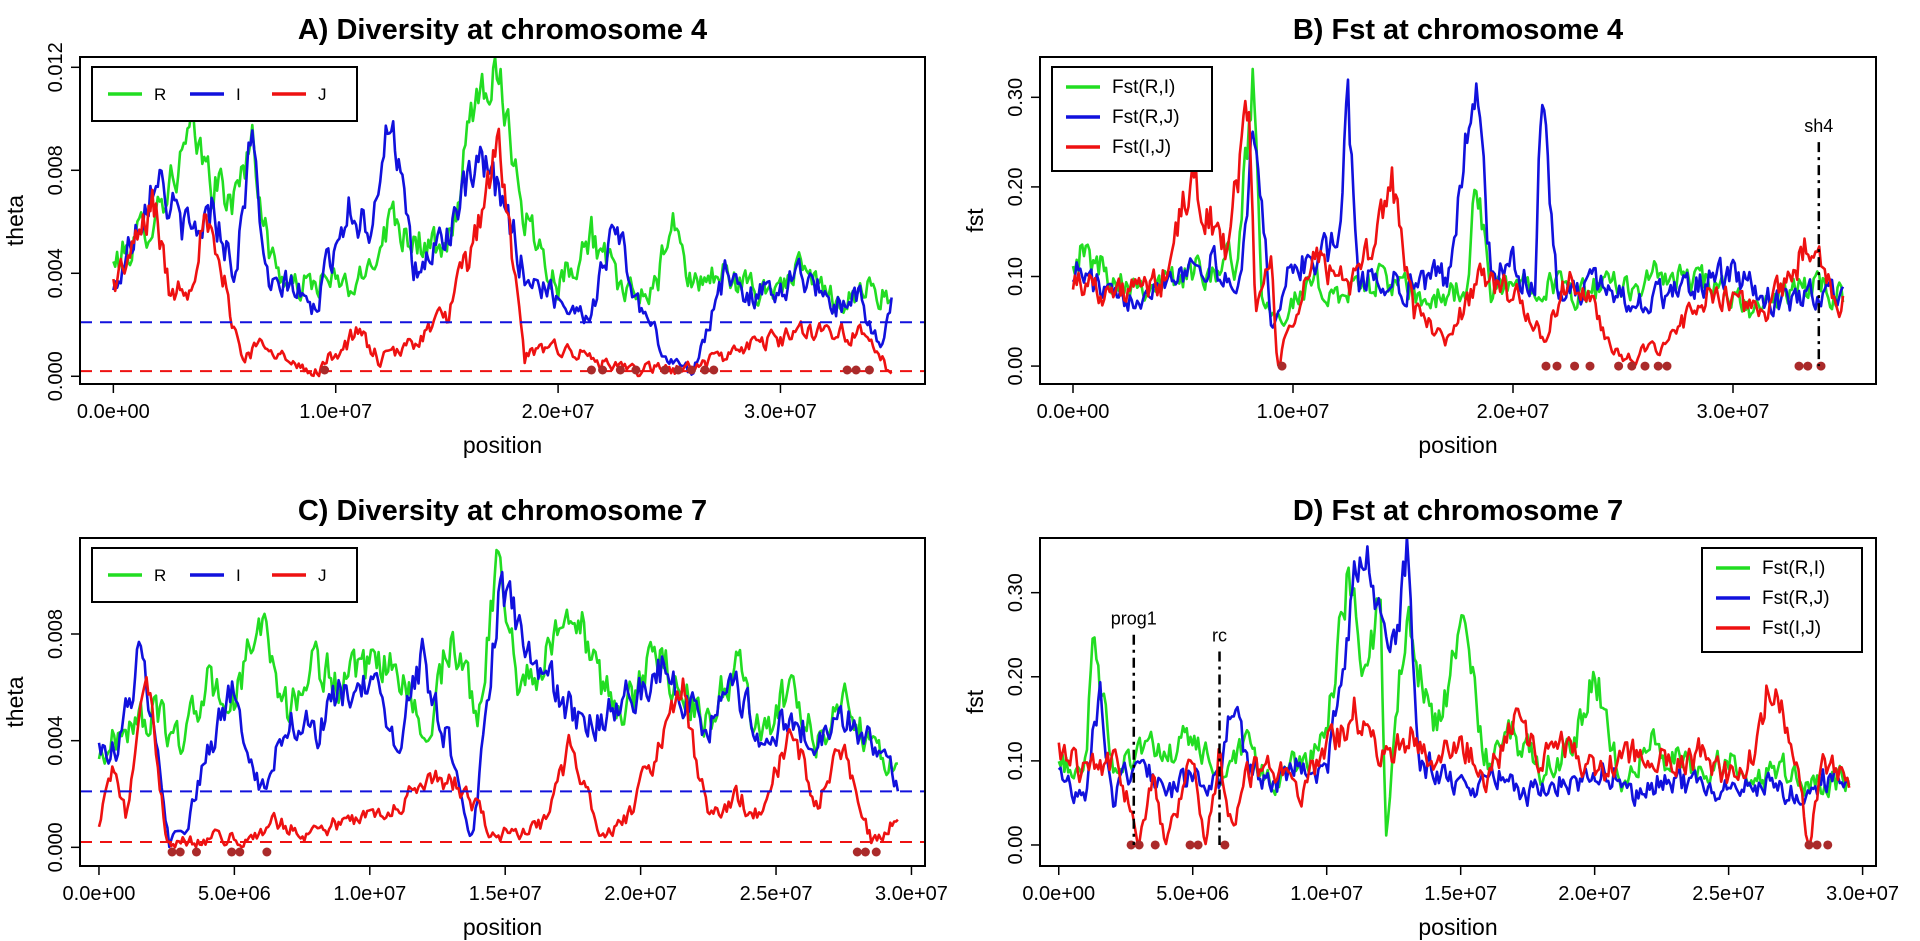 The height and width of the screenshot is (941, 1920). I want to click on annotation-label: rc, so click(1219, 636).